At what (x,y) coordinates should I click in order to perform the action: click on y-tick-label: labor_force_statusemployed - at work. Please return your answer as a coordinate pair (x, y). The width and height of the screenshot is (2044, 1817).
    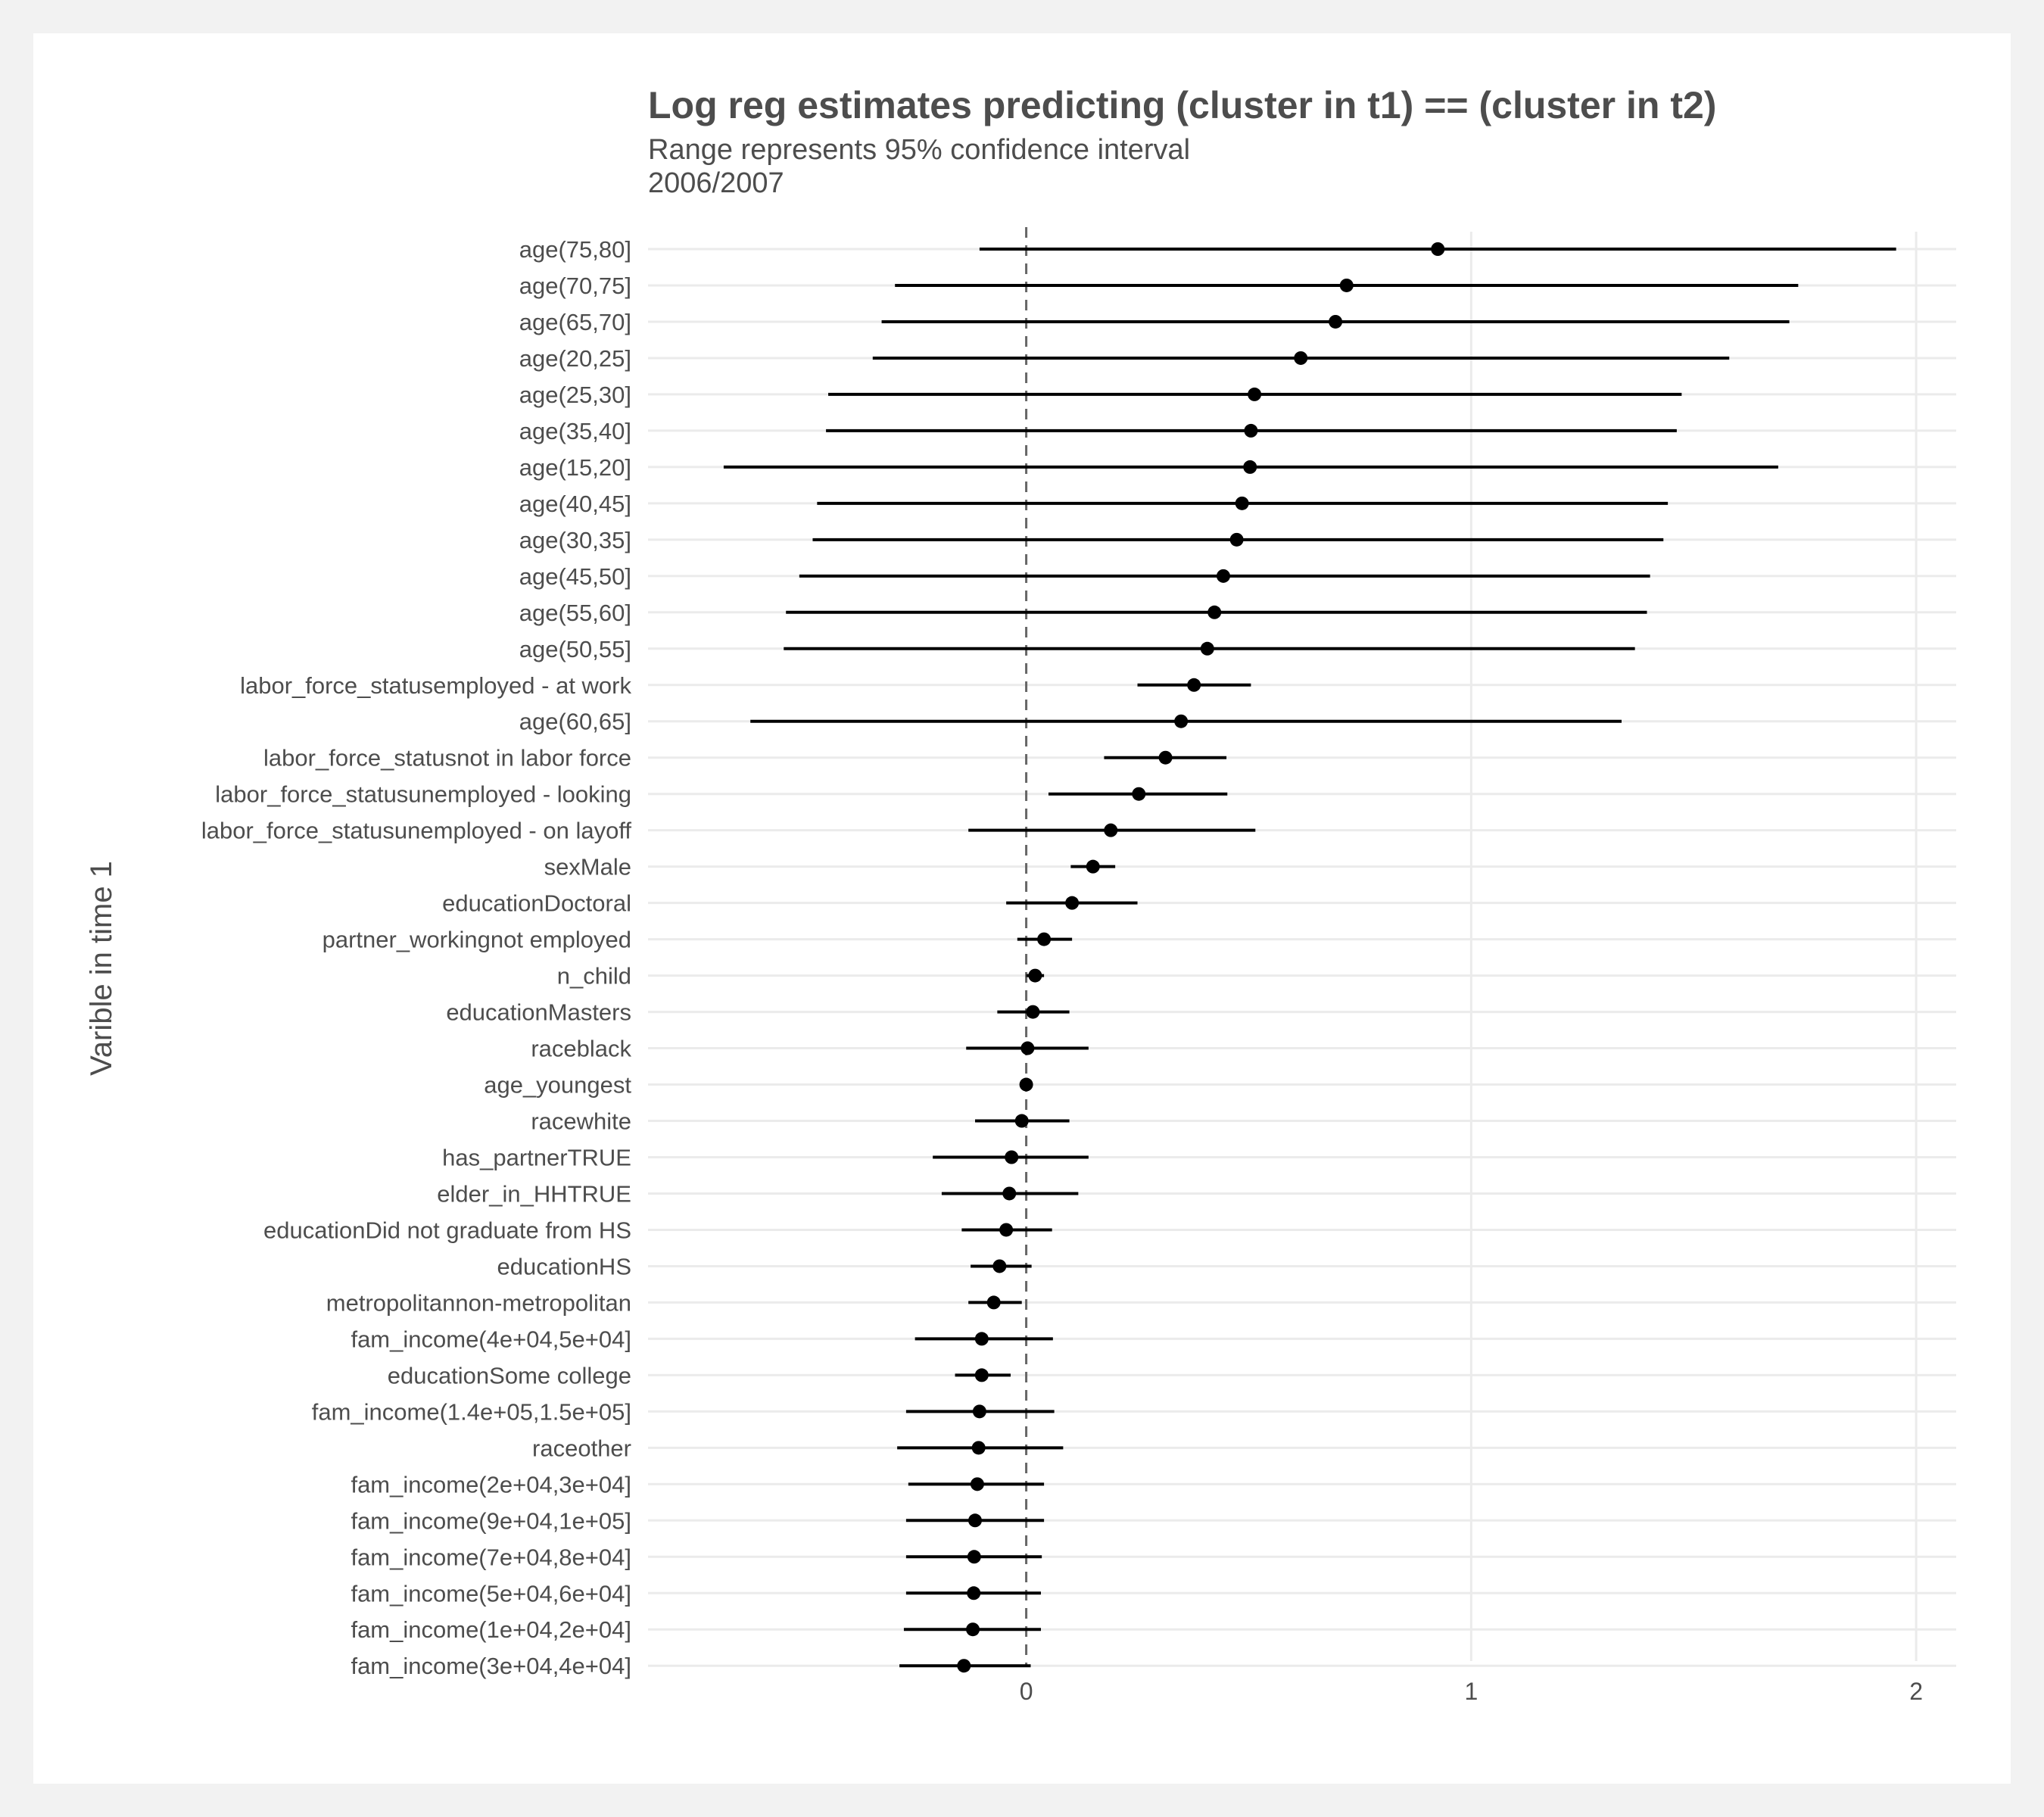
    Looking at the image, I should click on (435, 685).